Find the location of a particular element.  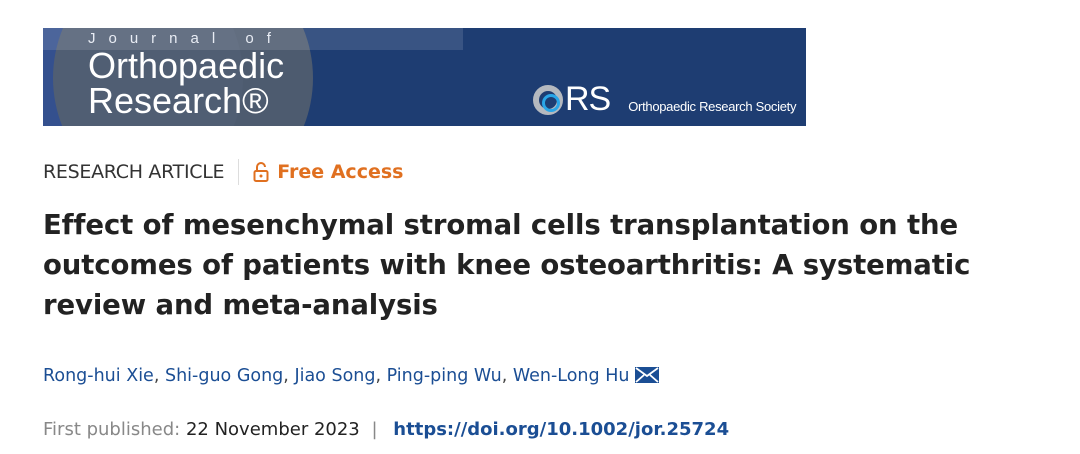

society-abbr: RS is located at coordinates (588, 99).